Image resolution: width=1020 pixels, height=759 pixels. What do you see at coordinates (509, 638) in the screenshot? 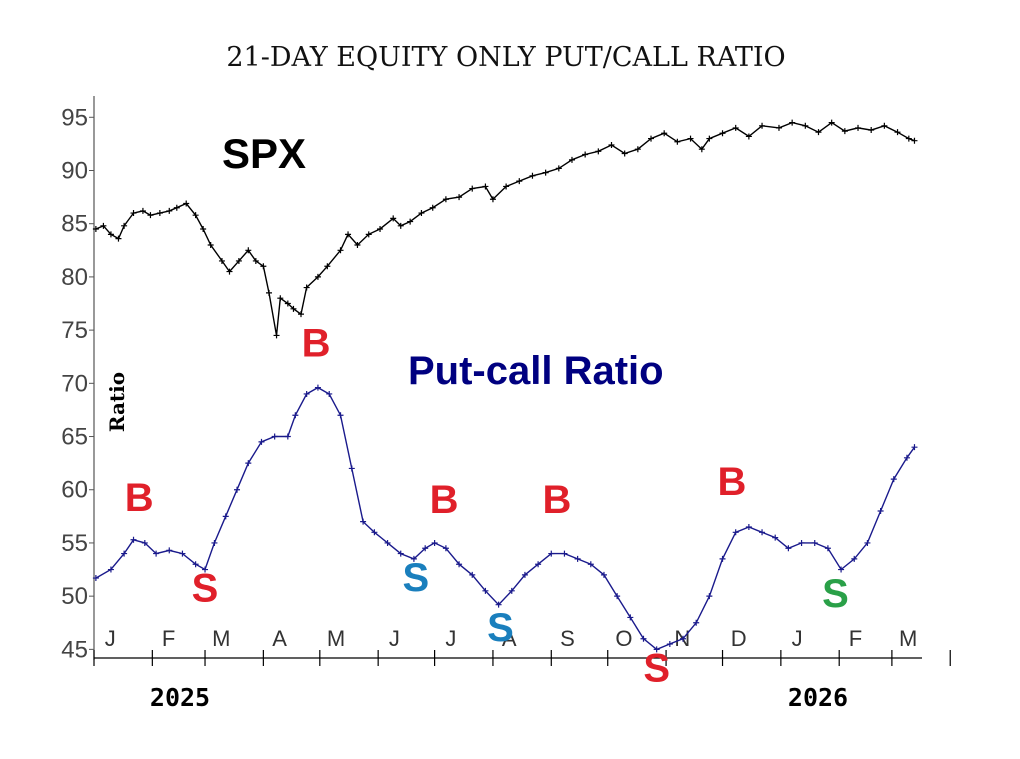
I see `x-tick-label: A` at bounding box center [509, 638].